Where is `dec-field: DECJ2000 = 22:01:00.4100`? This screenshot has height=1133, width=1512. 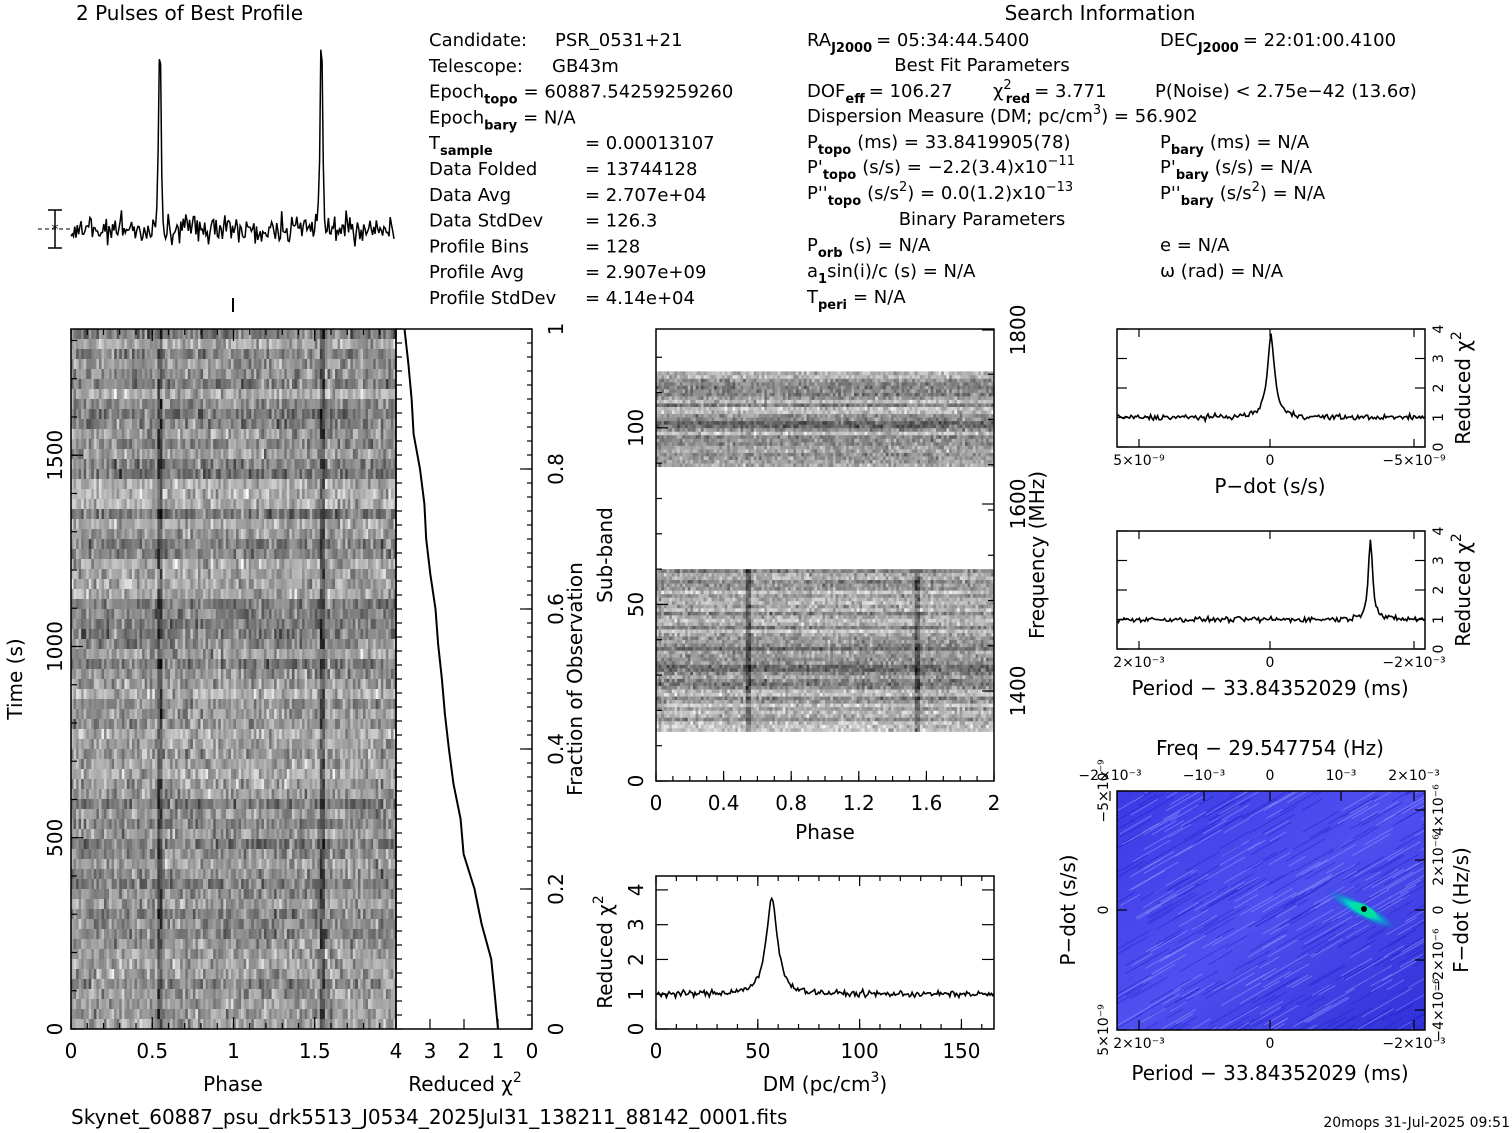
dec-field: DECJ2000 = 22:01:00.4100 is located at coordinates (1278, 43).